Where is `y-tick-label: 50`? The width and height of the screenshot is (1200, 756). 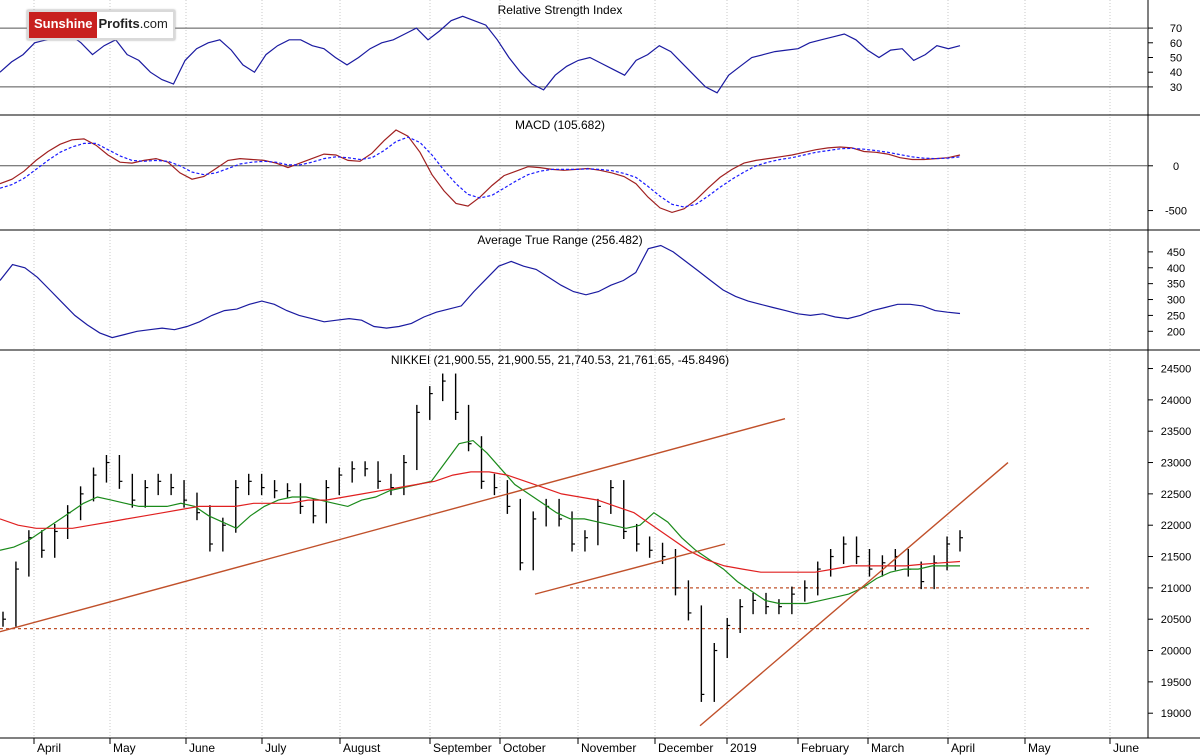
y-tick-label: 50 is located at coordinates (1176, 59).